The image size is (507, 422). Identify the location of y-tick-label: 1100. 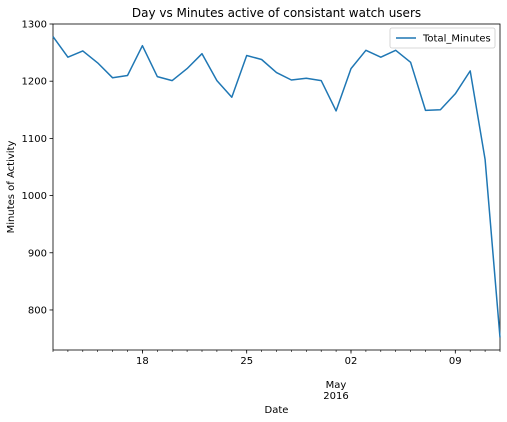
(34, 139).